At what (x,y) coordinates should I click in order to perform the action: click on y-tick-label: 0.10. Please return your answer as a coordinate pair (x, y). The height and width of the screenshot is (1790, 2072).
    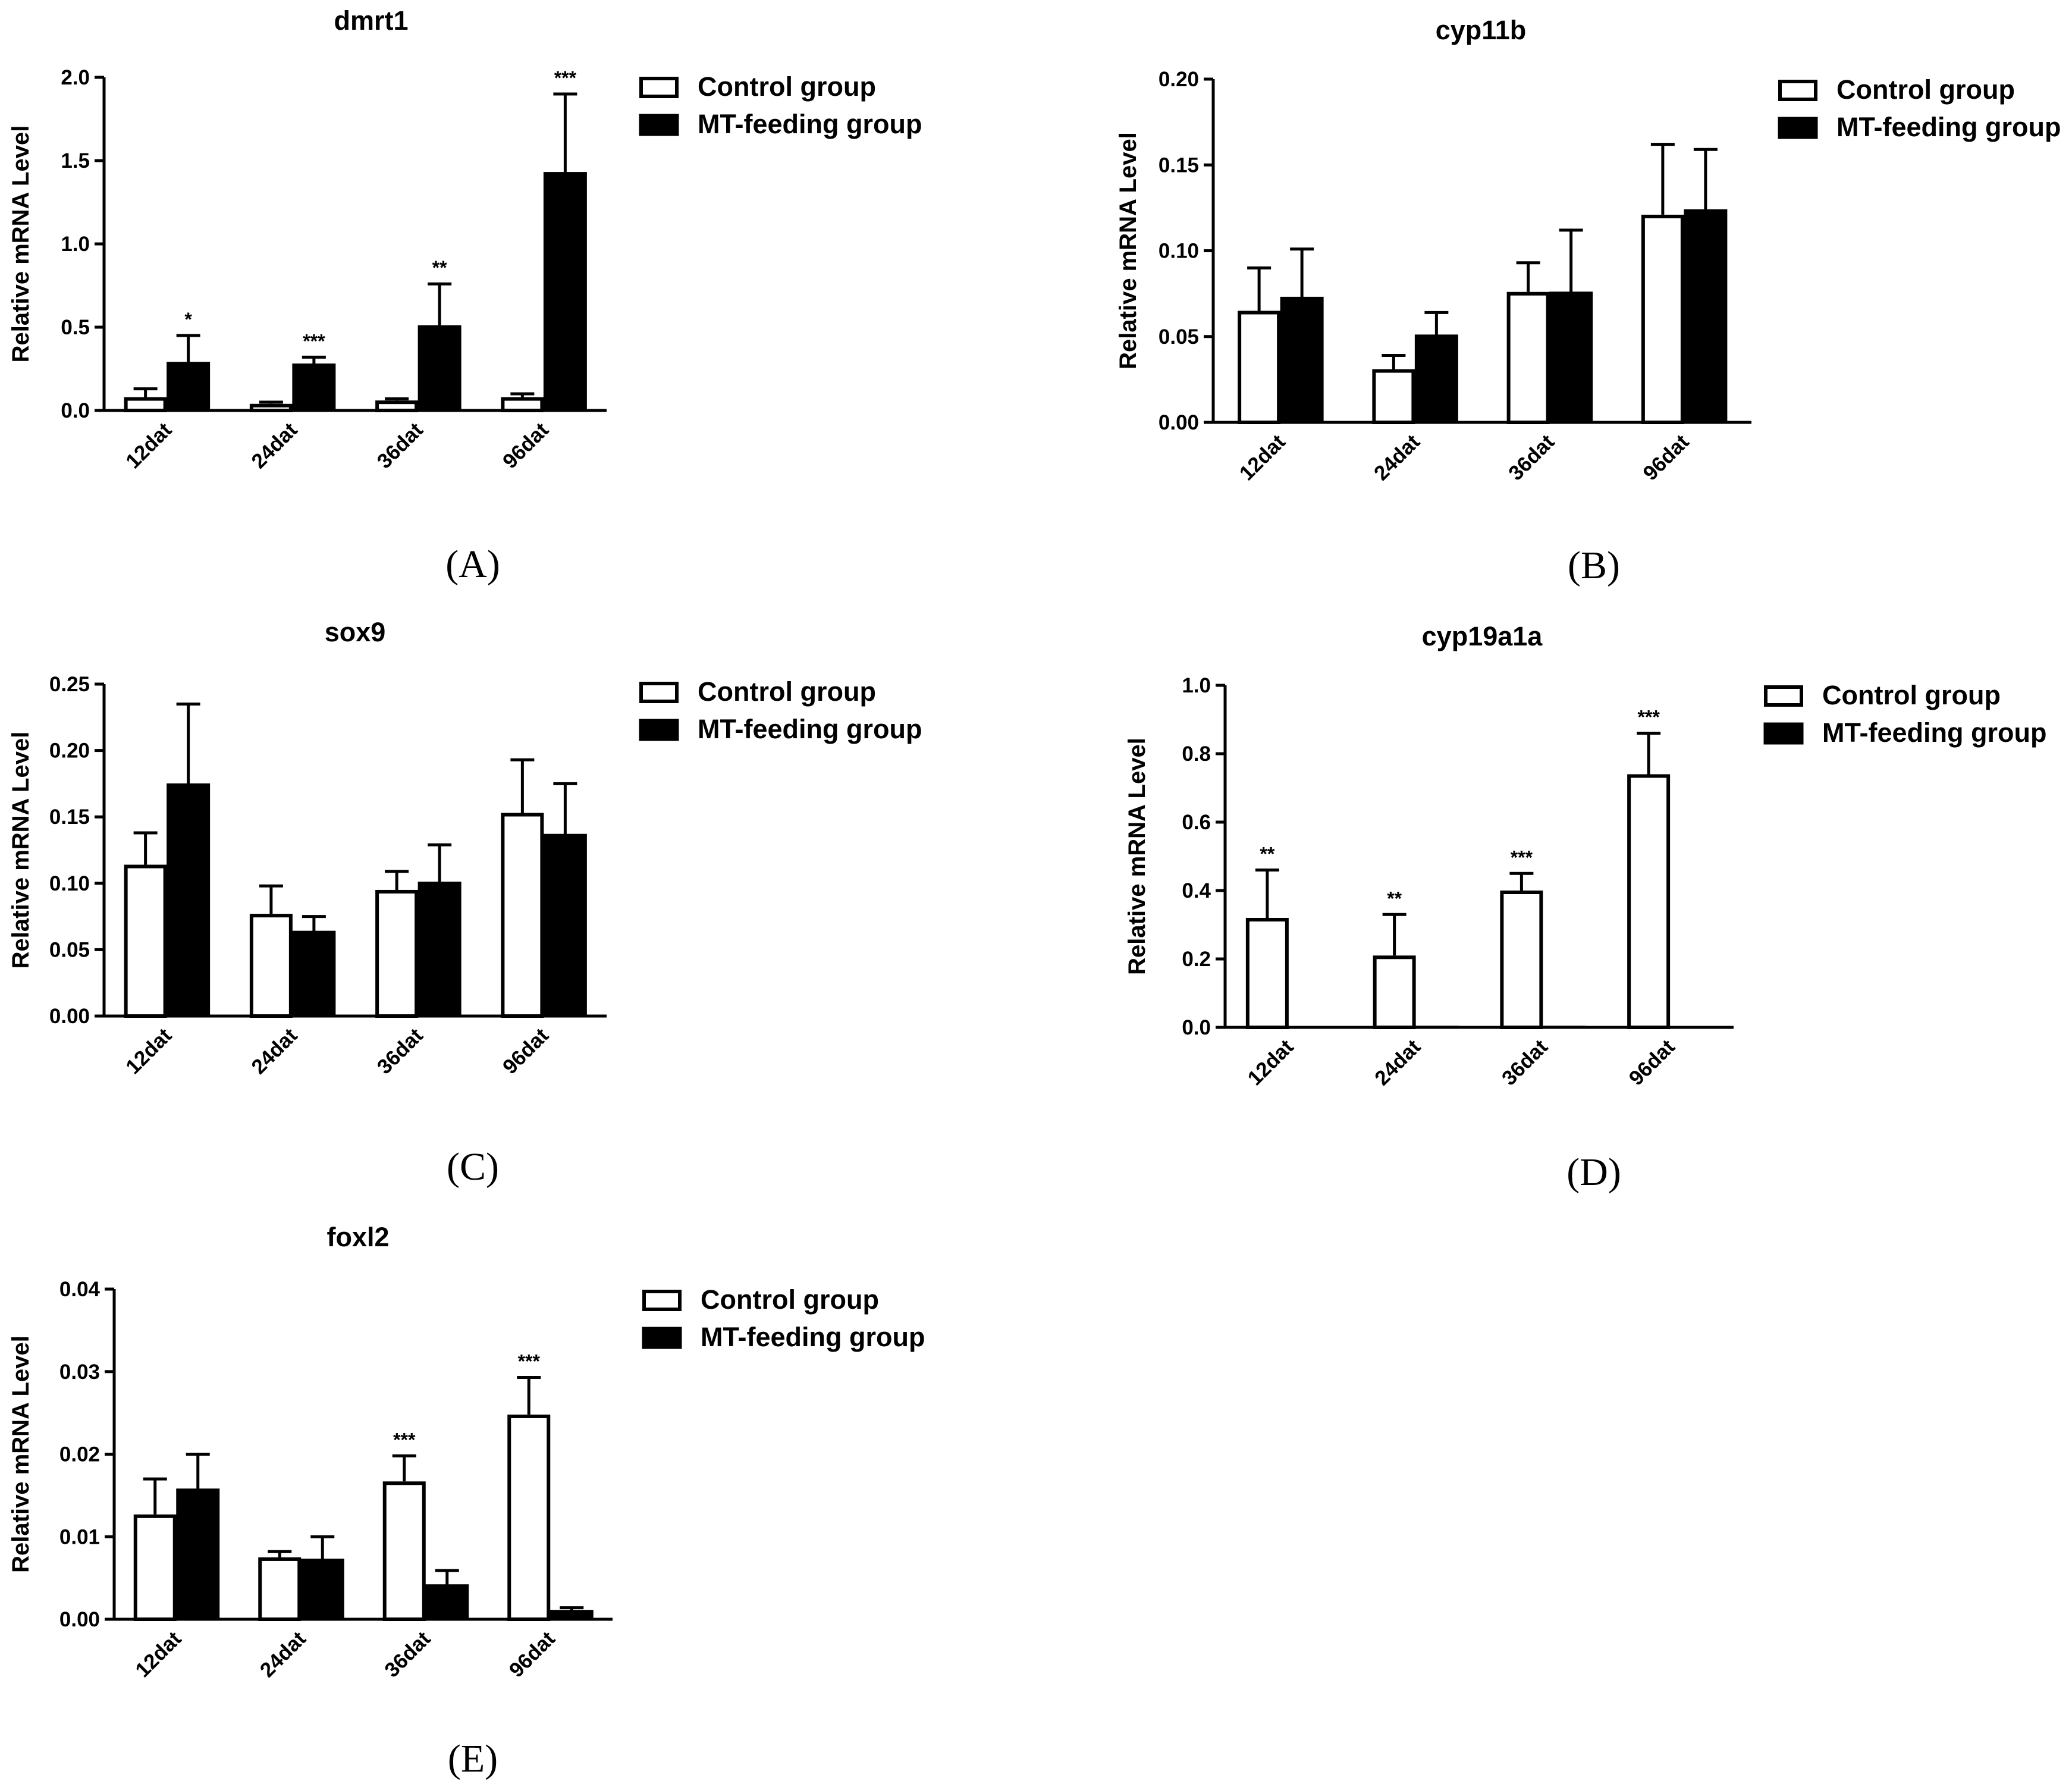
    Looking at the image, I should click on (1179, 251).